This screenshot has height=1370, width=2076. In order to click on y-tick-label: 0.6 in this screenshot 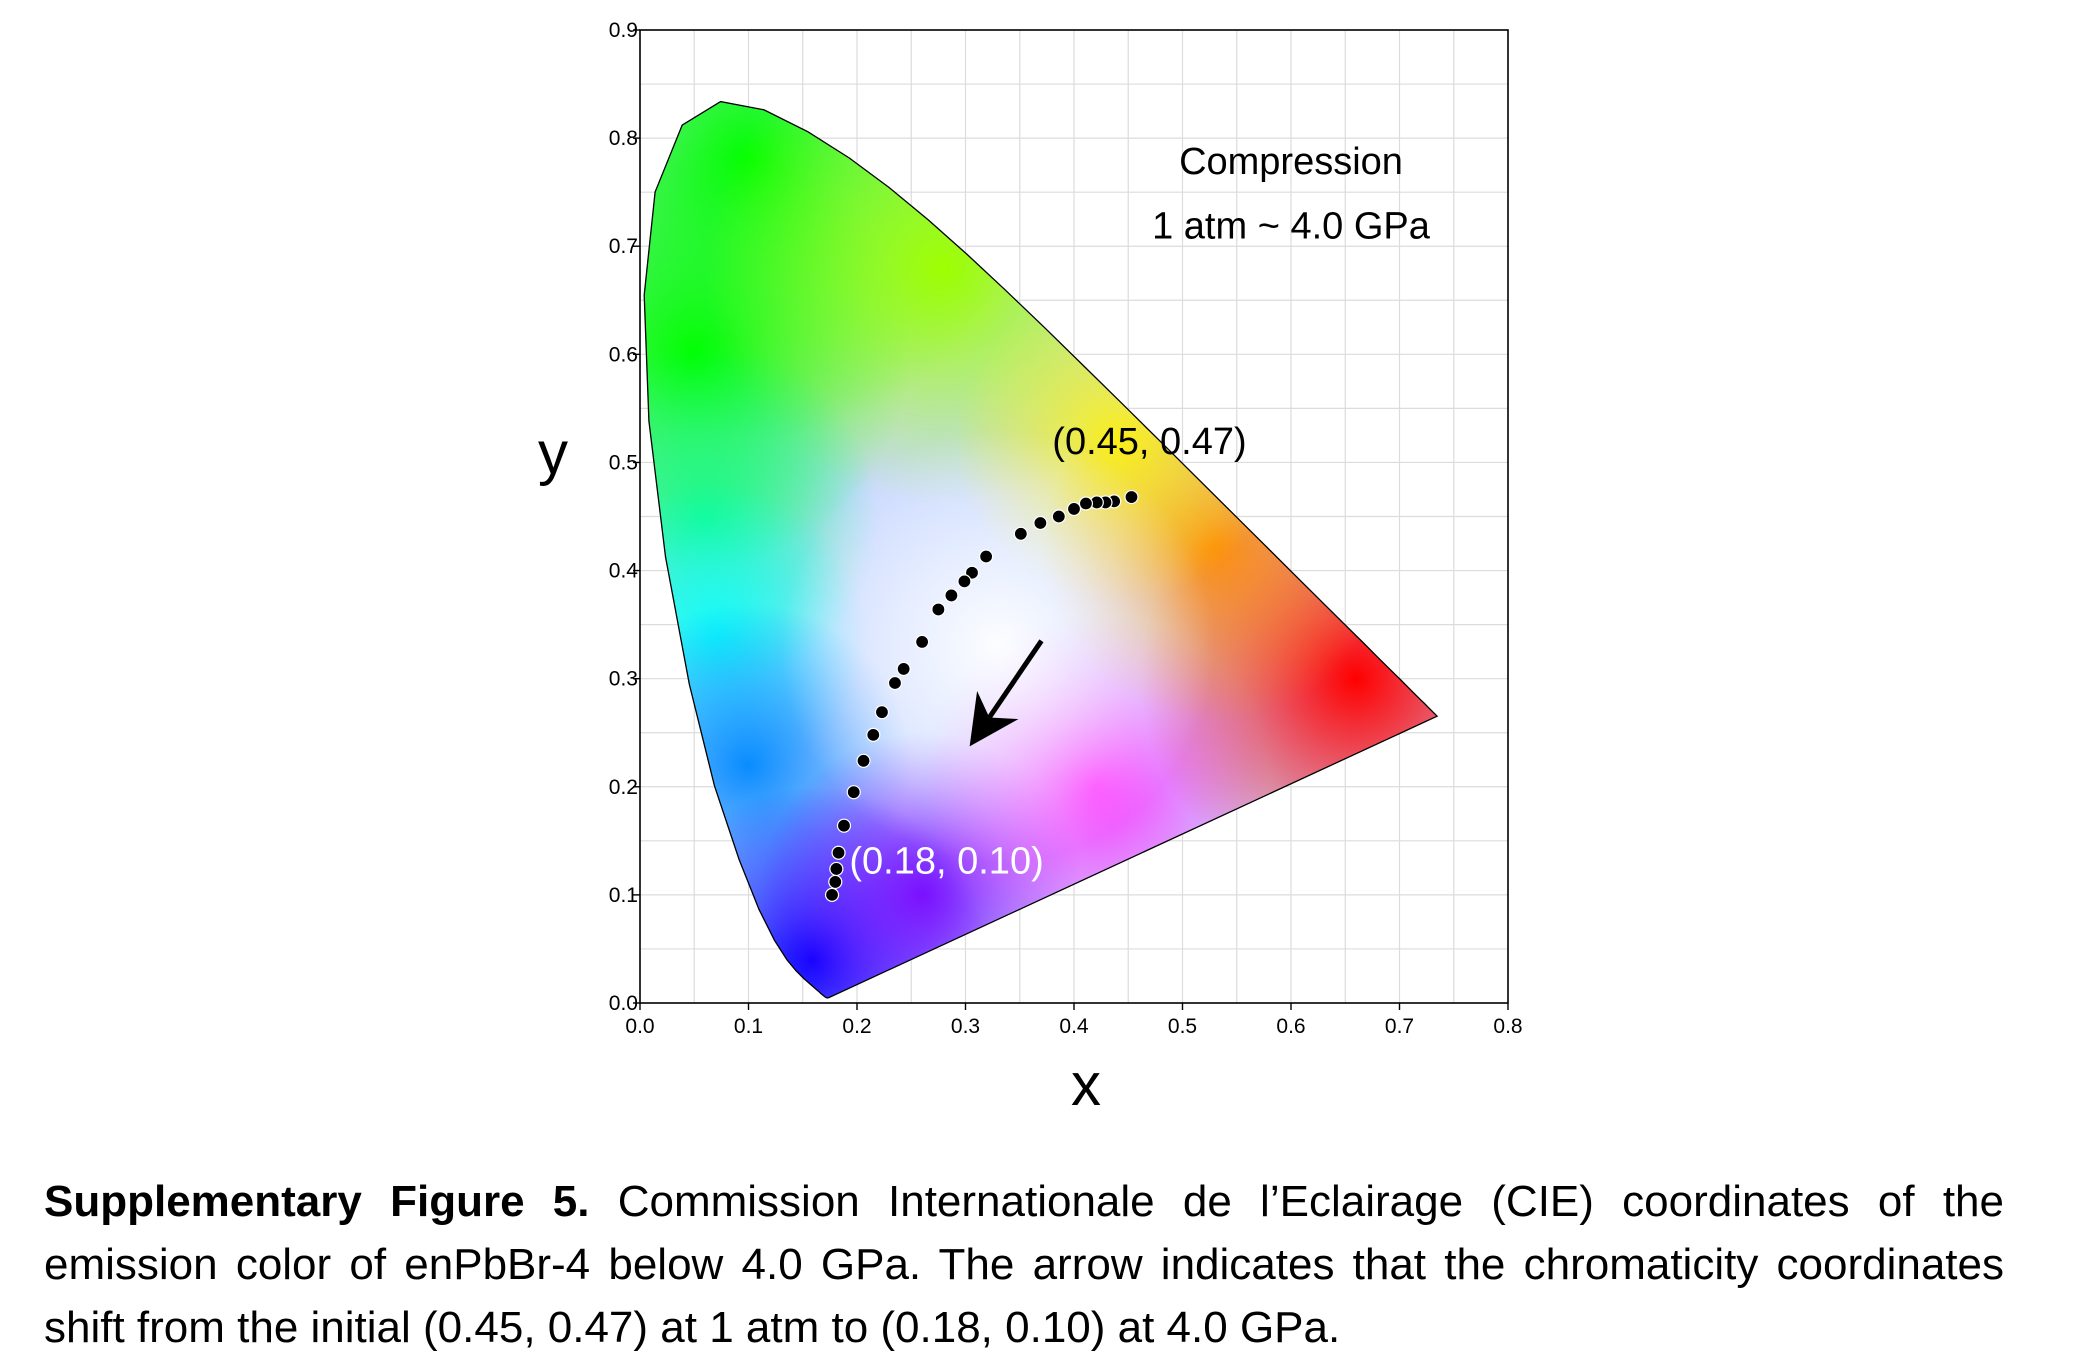, I will do `click(623, 354)`.